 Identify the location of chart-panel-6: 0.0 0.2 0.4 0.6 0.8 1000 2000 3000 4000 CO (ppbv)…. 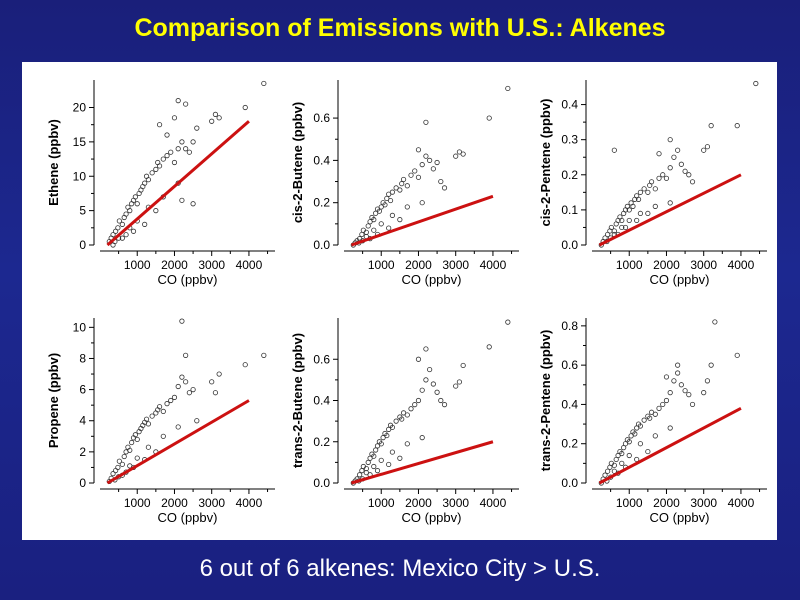
(652, 421).